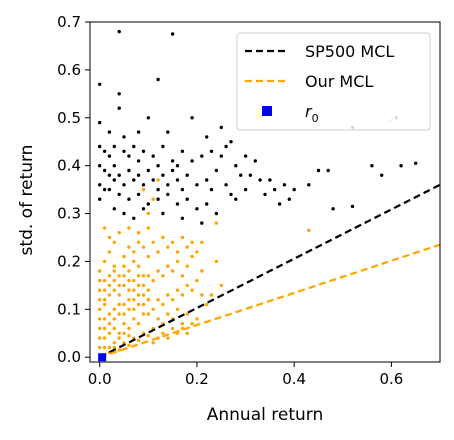  I want to click on legend-label-subscript: 0, so click(315, 118).